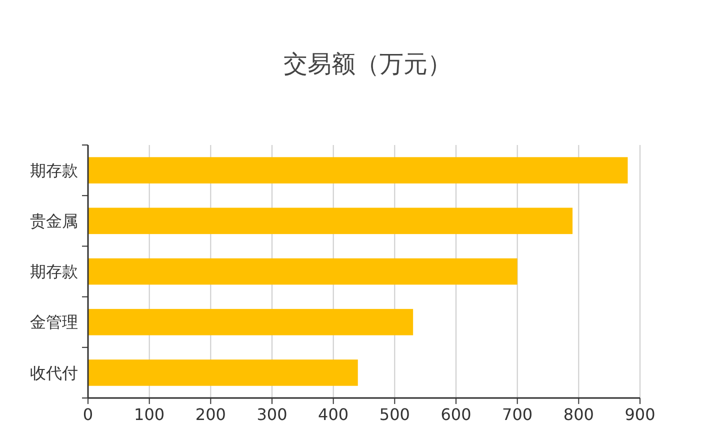  Describe the element at coordinates (394, 414) in the screenshot. I see `x-tick-label: 500` at that location.